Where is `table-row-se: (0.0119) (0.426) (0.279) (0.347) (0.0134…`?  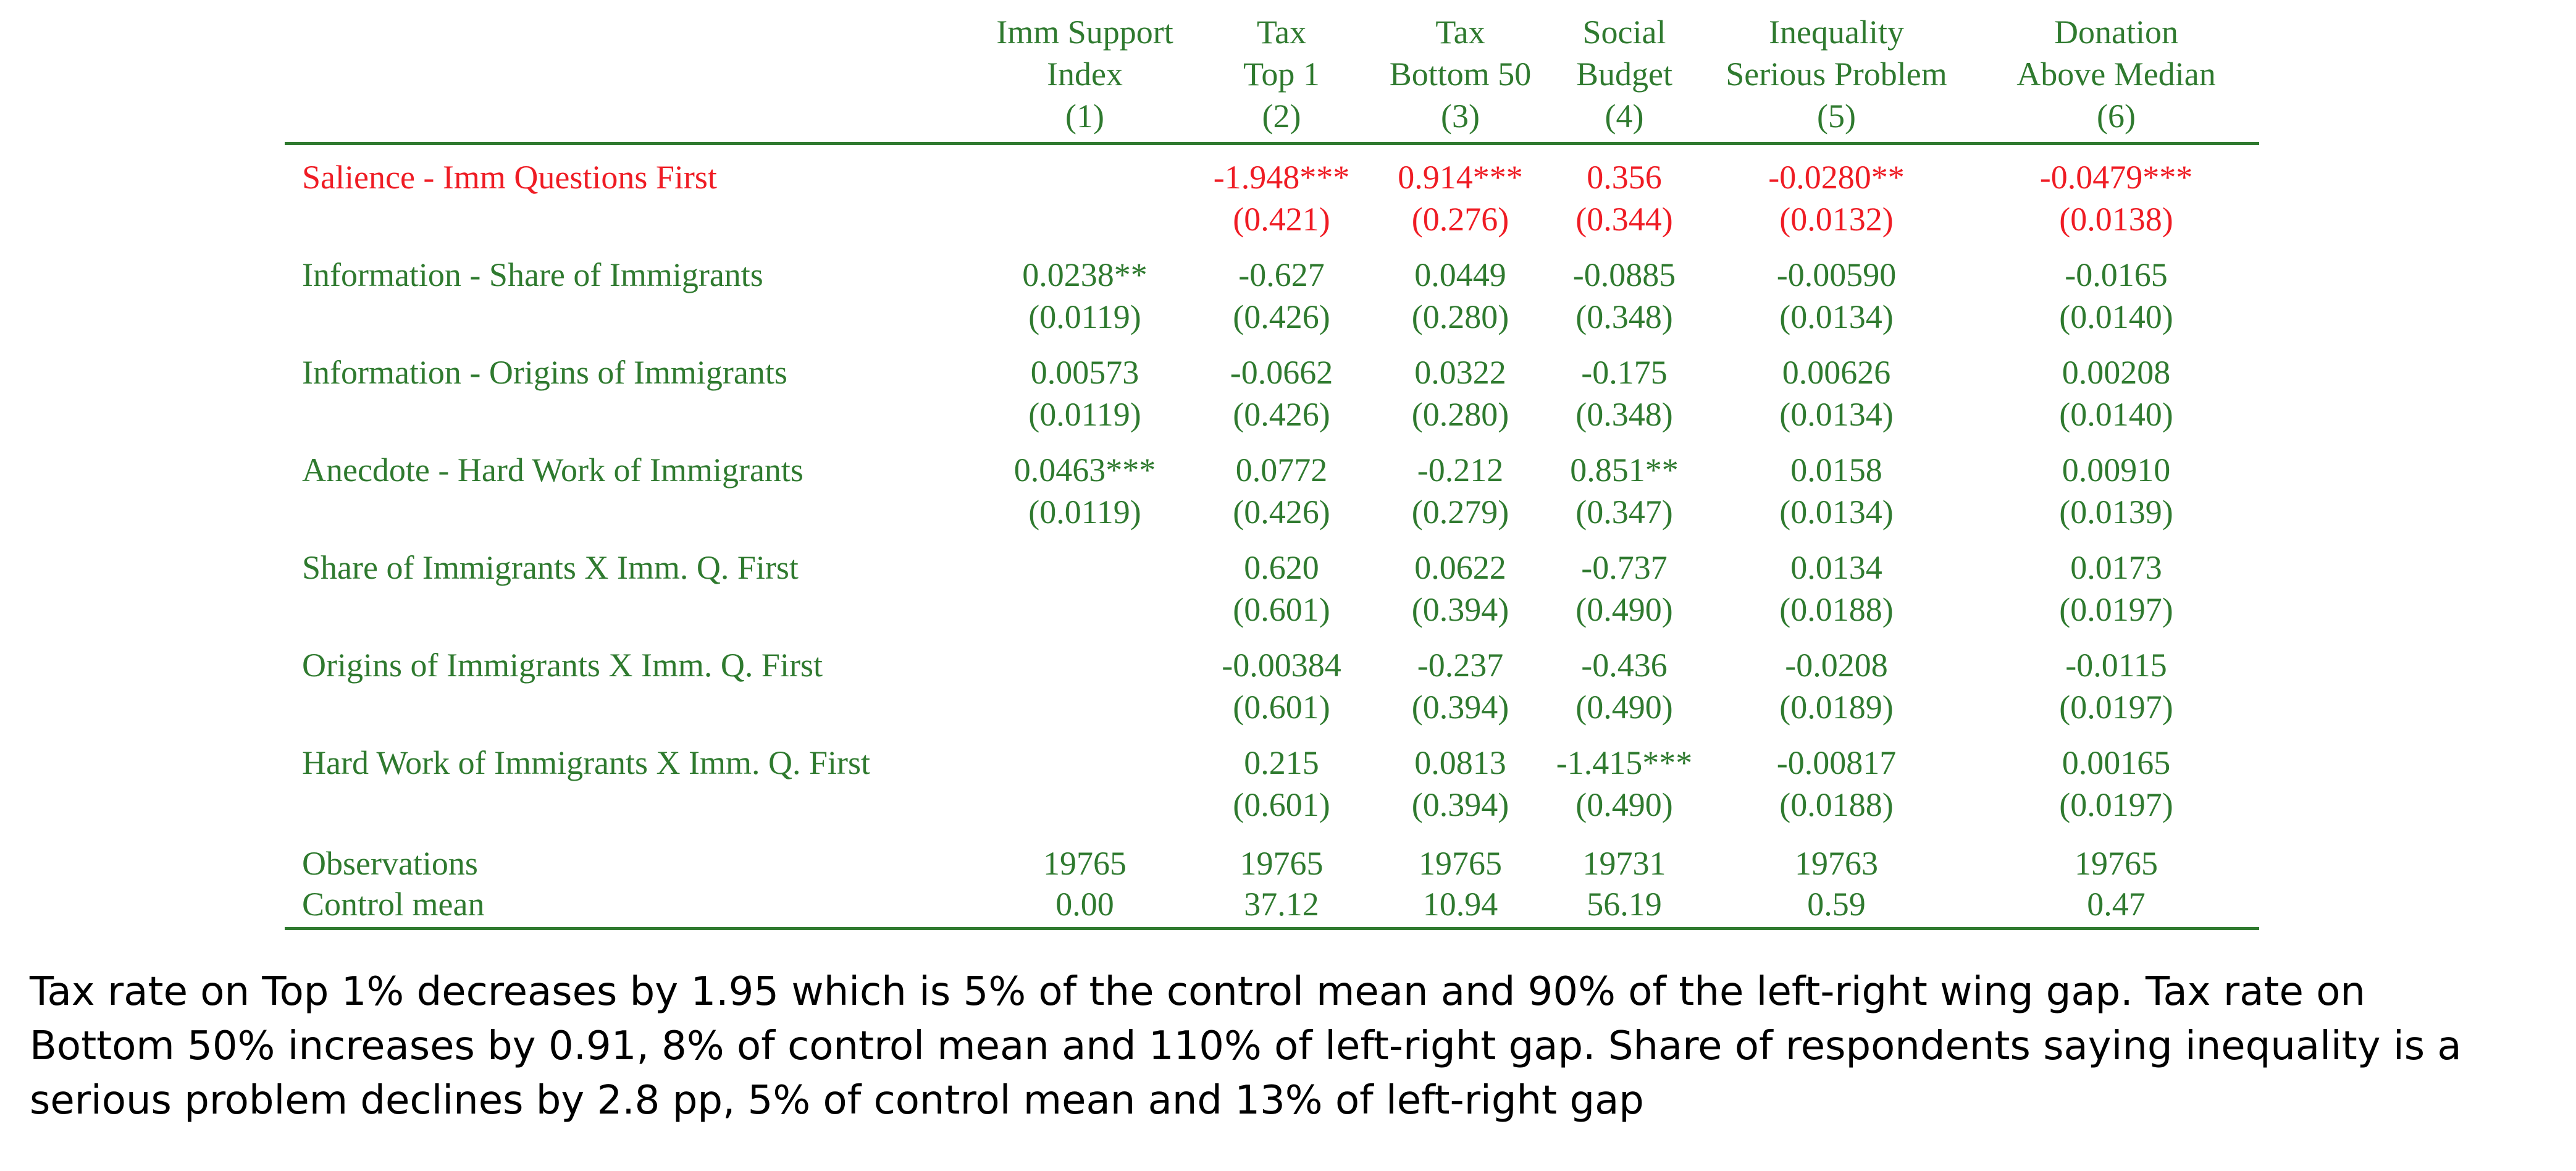 table-row-se: (0.0119) (0.426) (0.279) (0.347) (0.0134… is located at coordinates (1272, 519).